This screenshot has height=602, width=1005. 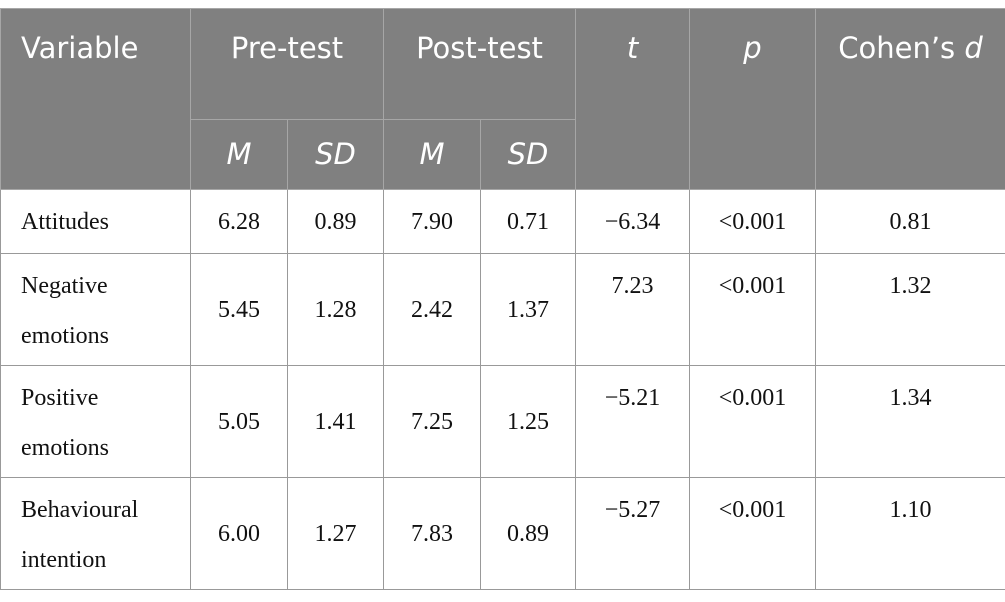 I want to click on variable-cell: Behavioural intention, so click(x=95, y=533).